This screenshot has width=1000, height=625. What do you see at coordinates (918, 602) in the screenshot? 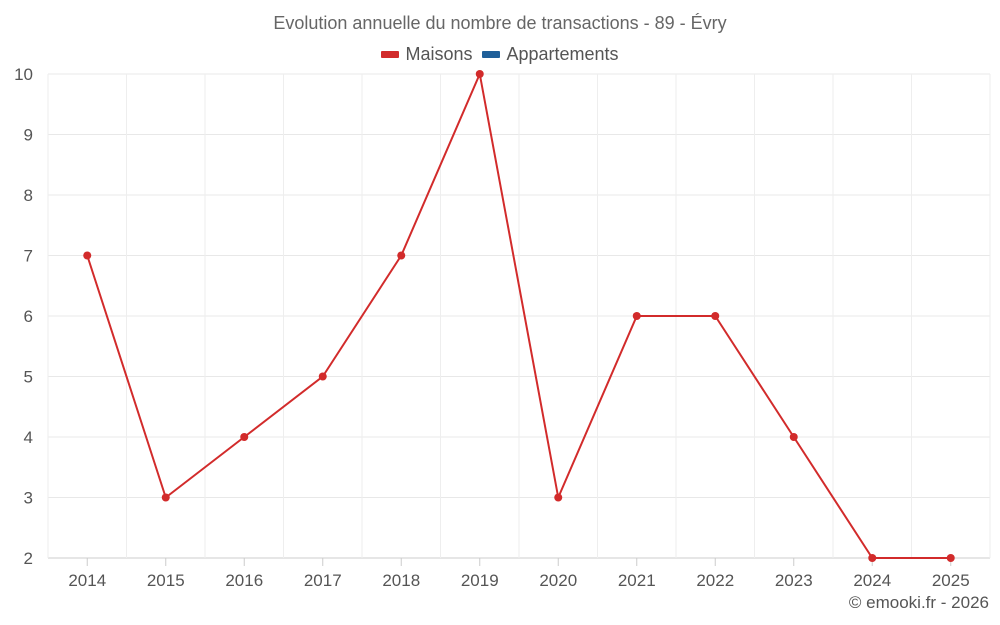
I see `credit-text: © emooki.fr - 2026` at bounding box center [918, 602].